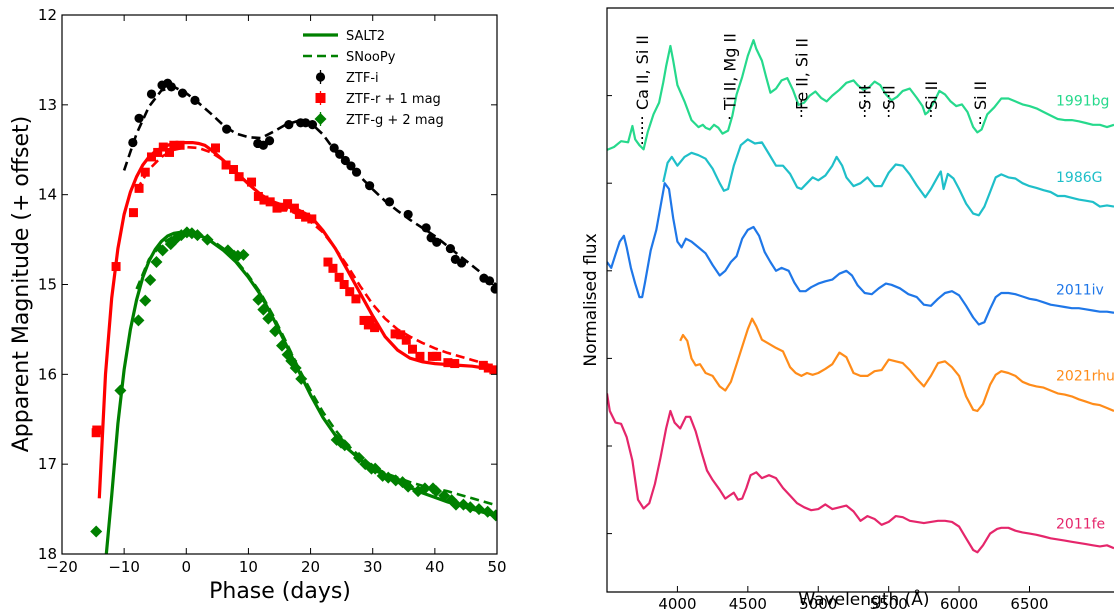 The image size is (1114, 611). I want to click on y-tick-label: 16, so click(47, 374).